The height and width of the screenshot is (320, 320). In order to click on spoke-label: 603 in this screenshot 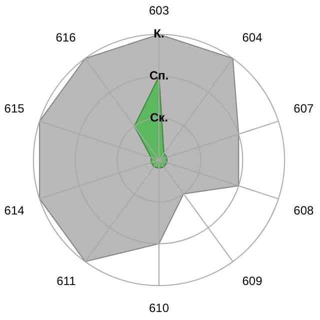, I will do `click(159, 11)`.